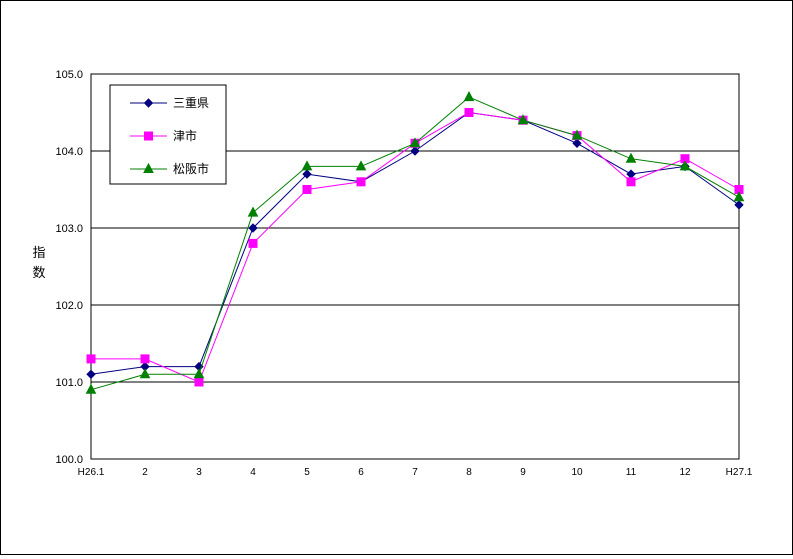 The height and width of the screenshot is (559, 793). What do you see at coordinates (191, 168) in the screenshot?
I see `legend-label: 松阪市` at bounding box center [191, 168].